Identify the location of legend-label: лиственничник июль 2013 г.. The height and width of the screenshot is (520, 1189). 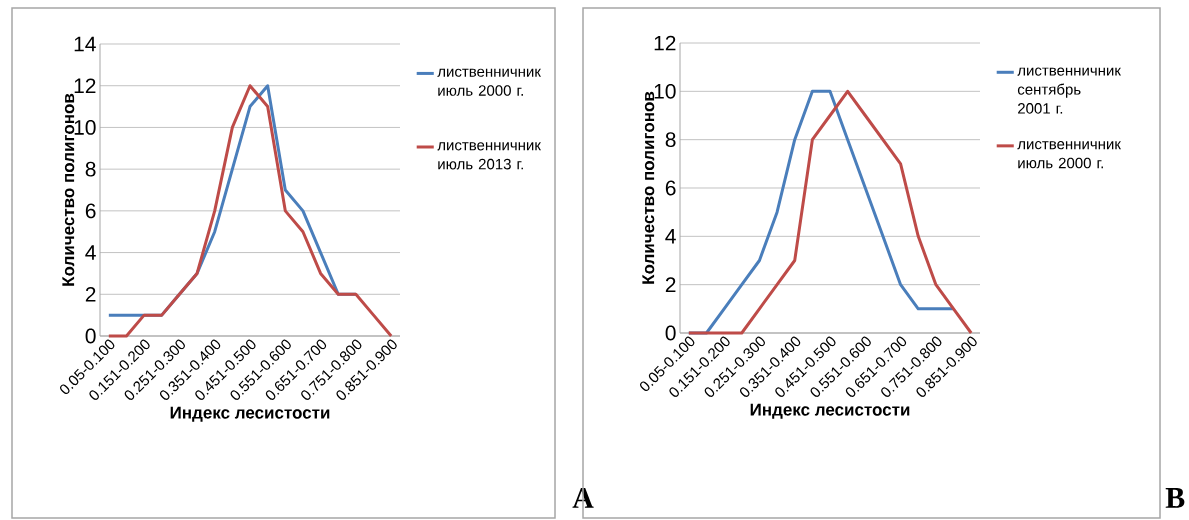
(489, 156).